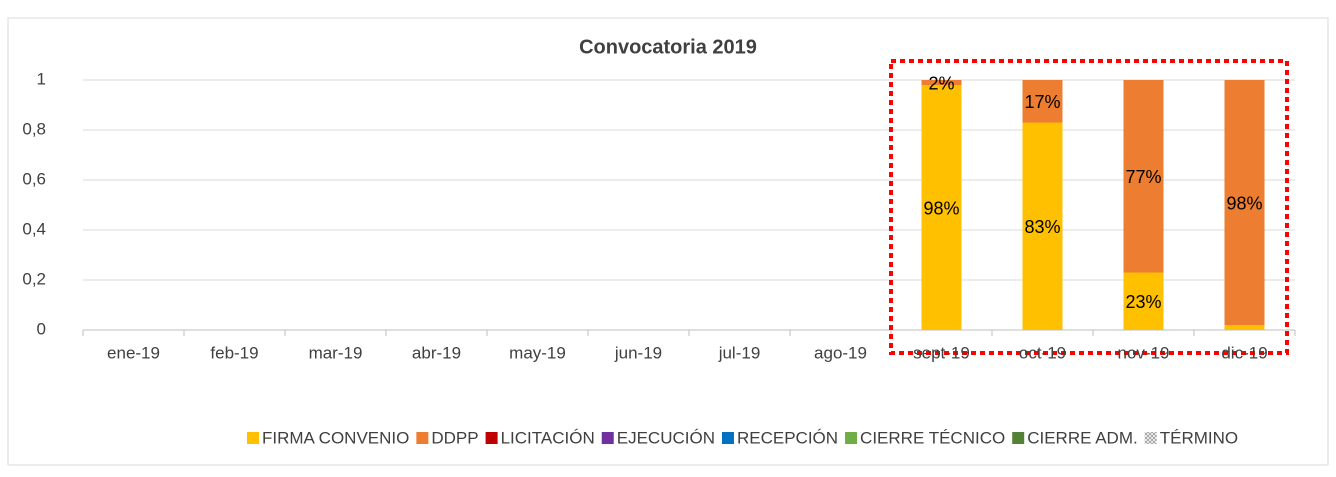 The height and width of the screenshot is (477, 1336). I want to click on y-tick-label: 0,2, so click(34, 278).